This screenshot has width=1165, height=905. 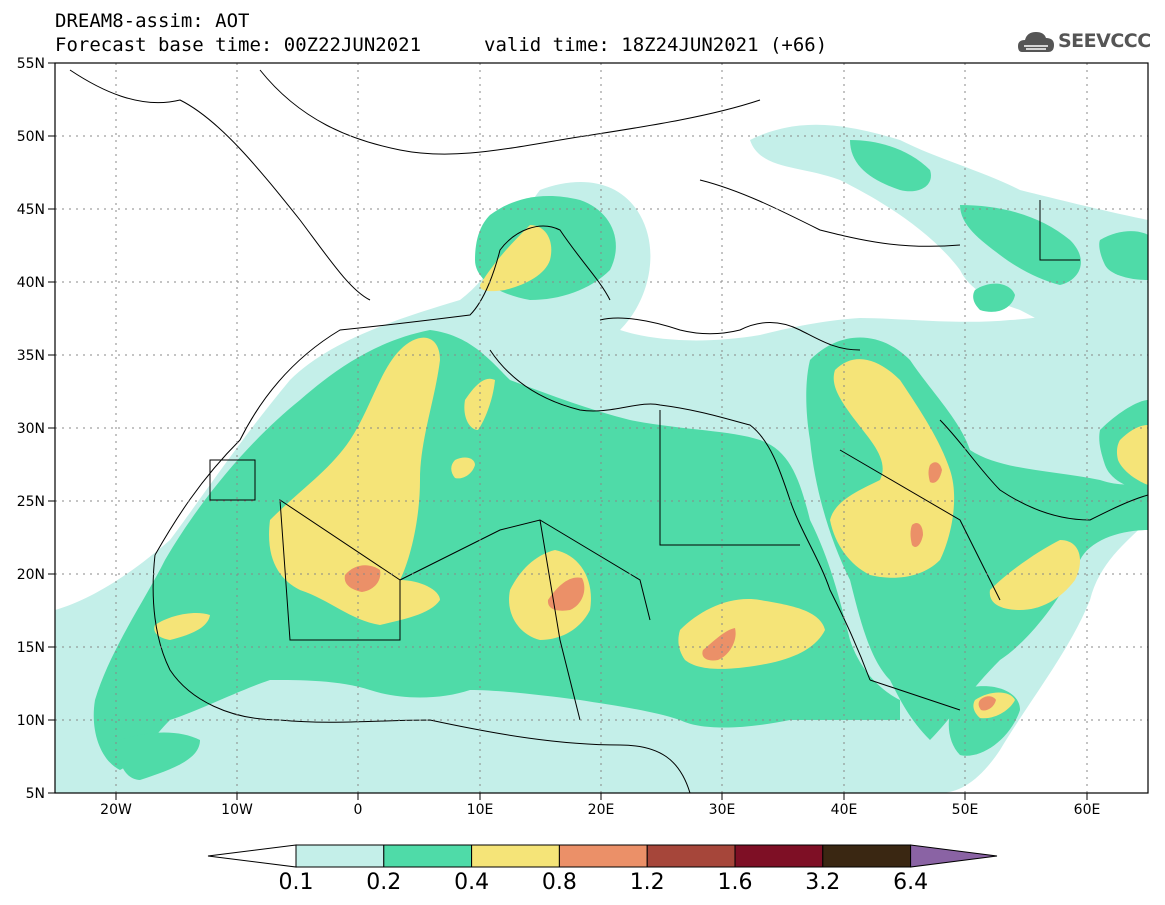 I want to click on valid-time: valid time: 18Z24JUN2021 (+66), so click(x=656, y=45).